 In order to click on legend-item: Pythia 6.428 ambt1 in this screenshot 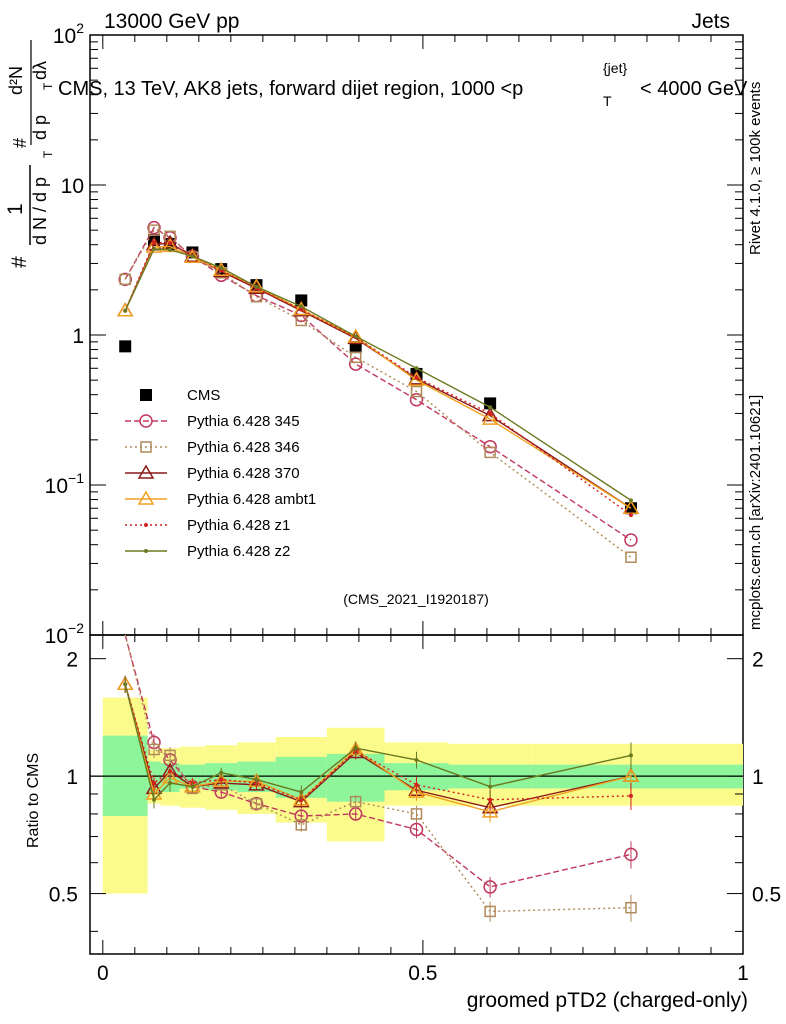, I will do `click(220, 499)`.